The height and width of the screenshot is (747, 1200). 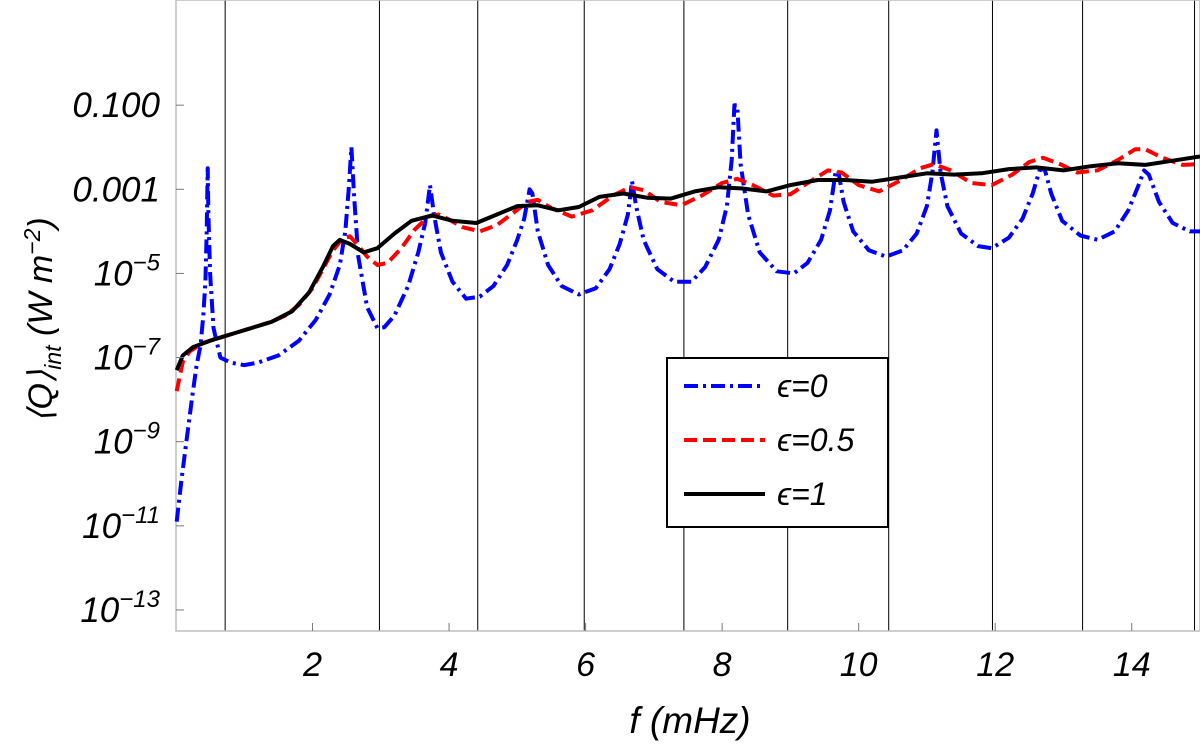 What do you see at coordinates (859, 665) in the screenshot?
I see `x-tick-label: 10` at bounding box center [859, 665].